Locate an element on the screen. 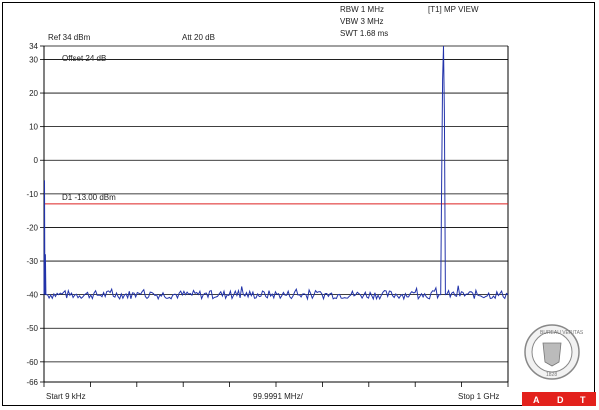 Image resolution: width=599 pixels, height=410 pixels. y-tick-label: -20 is located at coordinates (32, 227).